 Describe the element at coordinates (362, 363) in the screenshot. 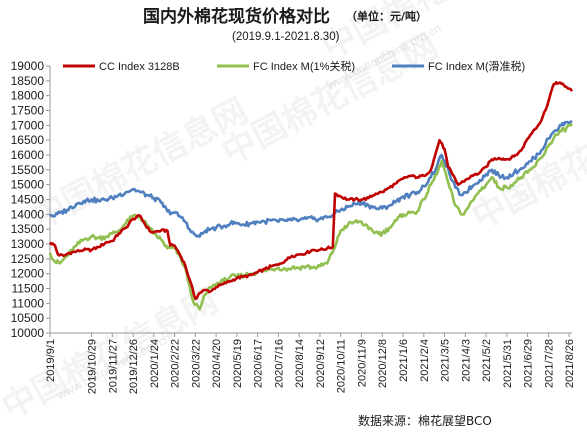

I see `x-tick-label: 2020/11/9` at that location.